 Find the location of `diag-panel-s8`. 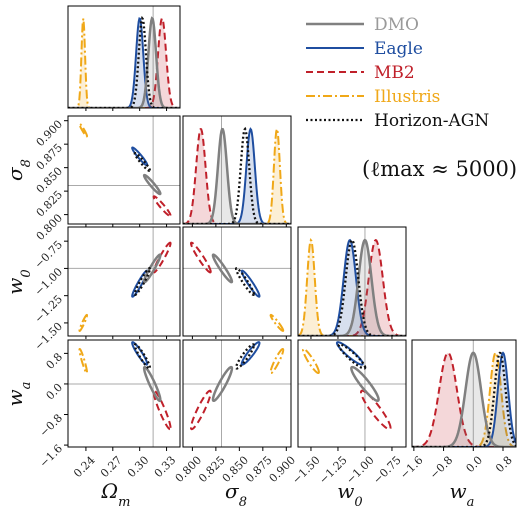

diag-panel-s8 is located at coordinates (237, 170).